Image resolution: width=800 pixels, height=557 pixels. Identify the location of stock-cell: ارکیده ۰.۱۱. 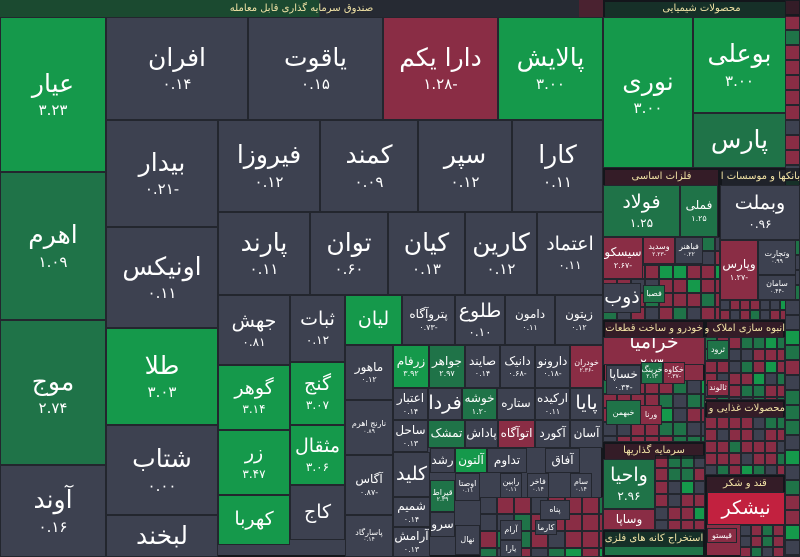
(552, 404).